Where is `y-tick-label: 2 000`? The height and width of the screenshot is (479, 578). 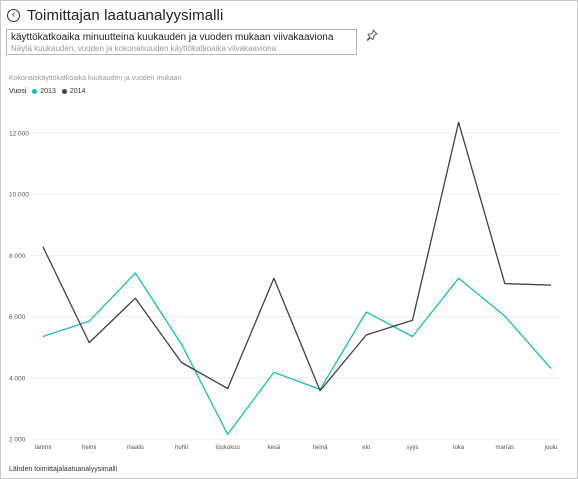
y-tick-label: 2 000 is located at coordinates (17, 440).